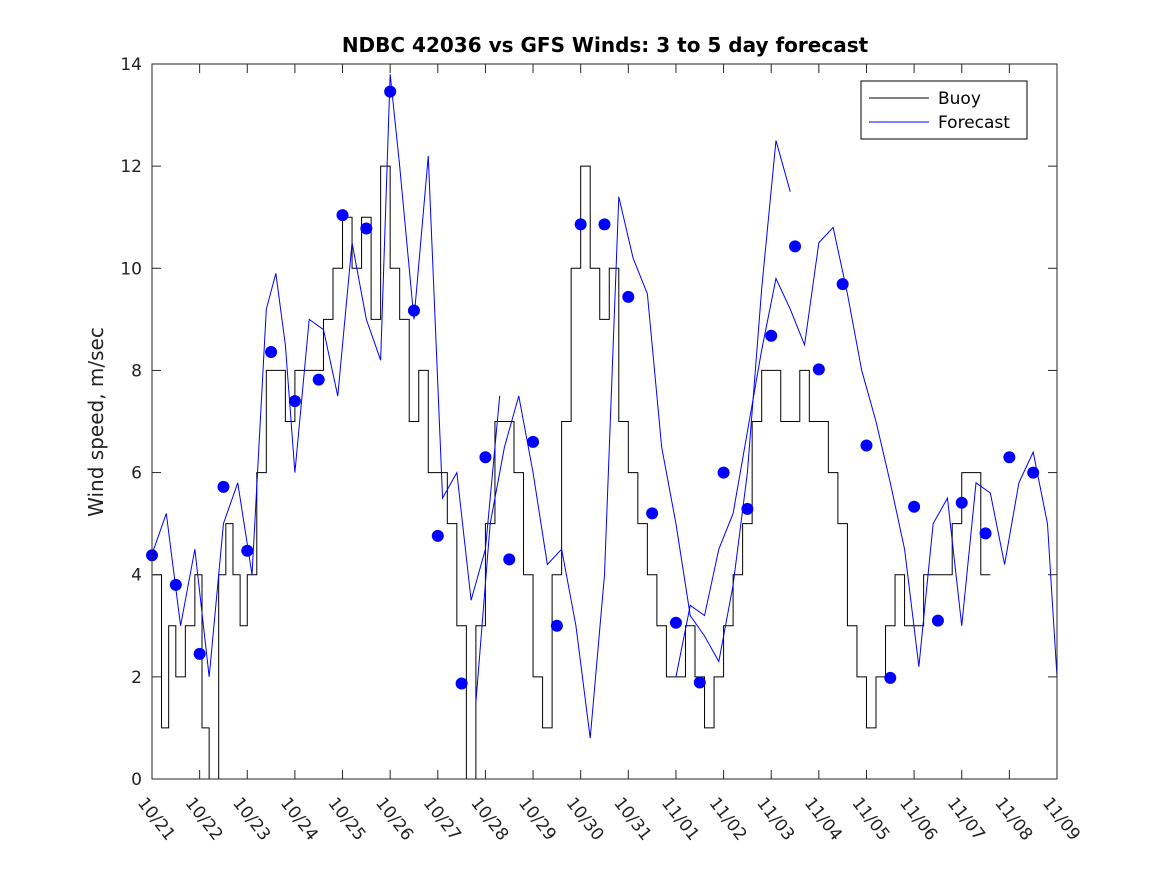  What do you see at coordinates (974, 123) in the screenshot?
I see `legend-forecast-label: Forecast` at bounding box center [974, 123].